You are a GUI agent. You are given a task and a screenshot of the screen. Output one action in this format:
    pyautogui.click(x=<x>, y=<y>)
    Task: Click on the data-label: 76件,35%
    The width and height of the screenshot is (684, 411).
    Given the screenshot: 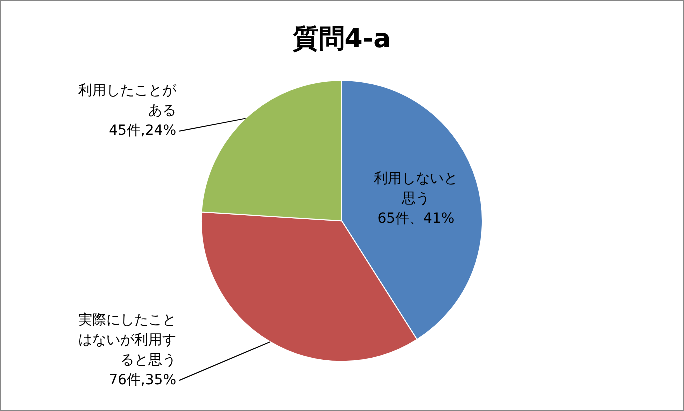 What is the action you would take?
    pyautogui.click(x=142, y=380)
    